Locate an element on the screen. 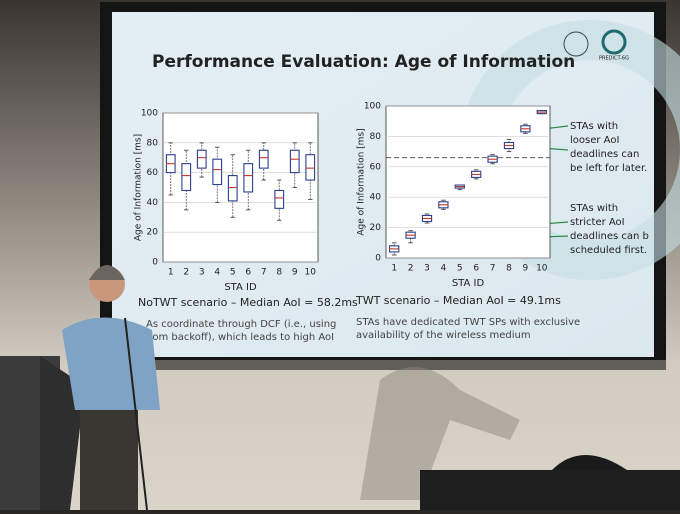  annotation: deadlines can is located at coordinates (604, 154).